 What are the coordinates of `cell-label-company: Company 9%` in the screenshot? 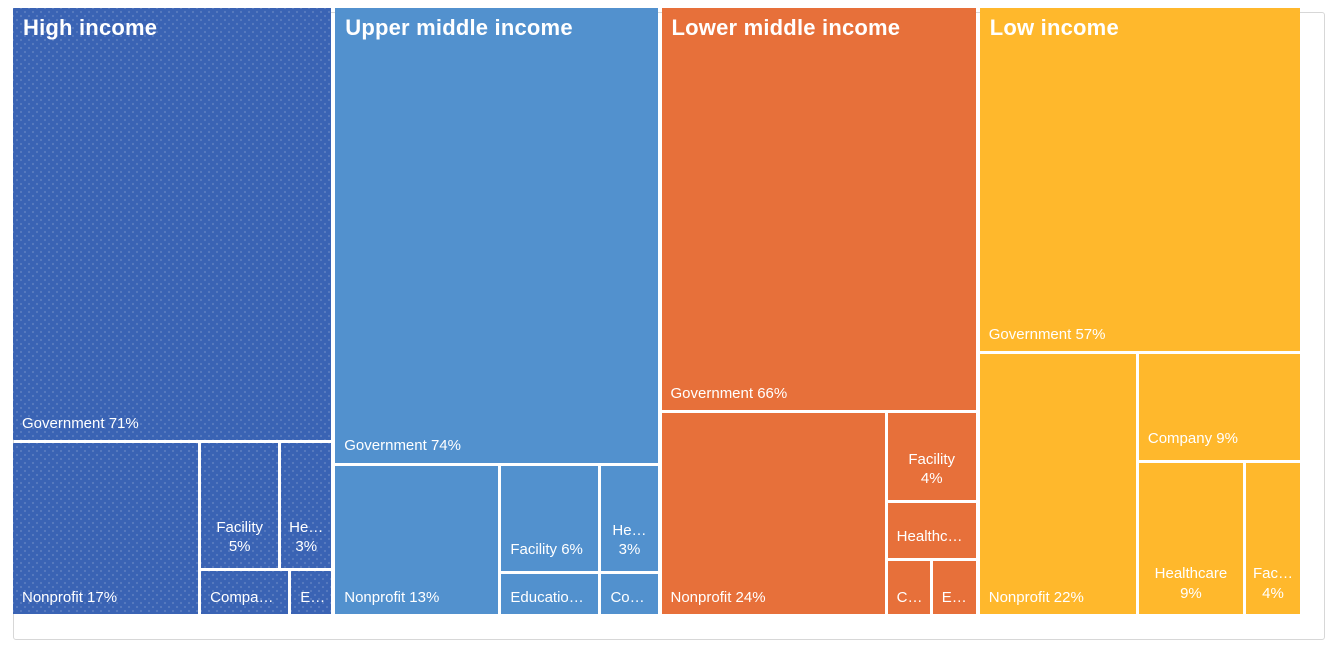 It's located at (1192, 438).